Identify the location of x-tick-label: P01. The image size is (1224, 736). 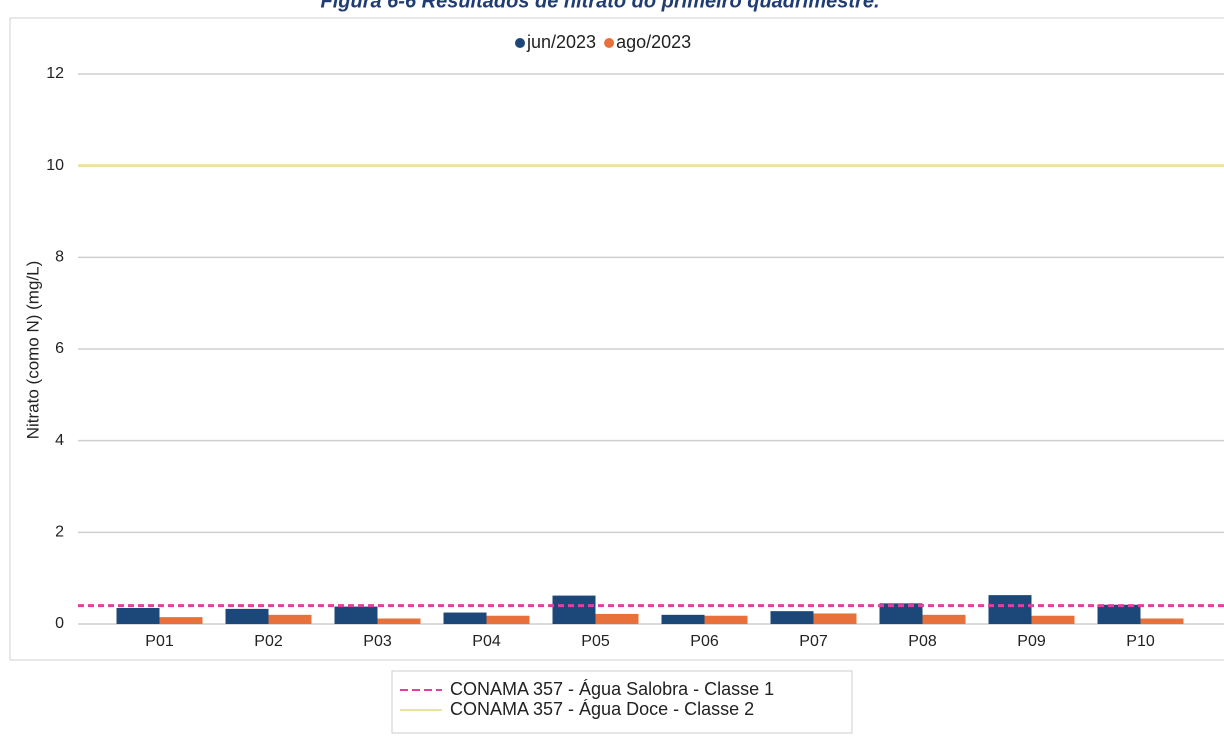
(159, 641).